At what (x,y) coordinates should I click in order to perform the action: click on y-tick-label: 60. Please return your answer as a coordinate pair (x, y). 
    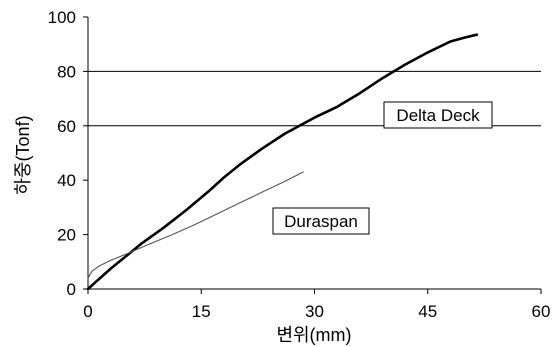
    Looking at the image, I should click on (66, 126).